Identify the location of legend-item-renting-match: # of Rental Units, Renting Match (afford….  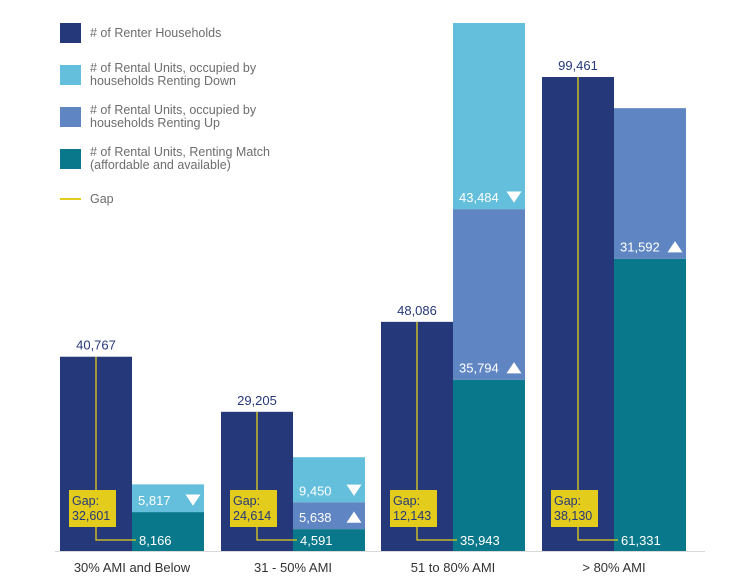
(220, 167).